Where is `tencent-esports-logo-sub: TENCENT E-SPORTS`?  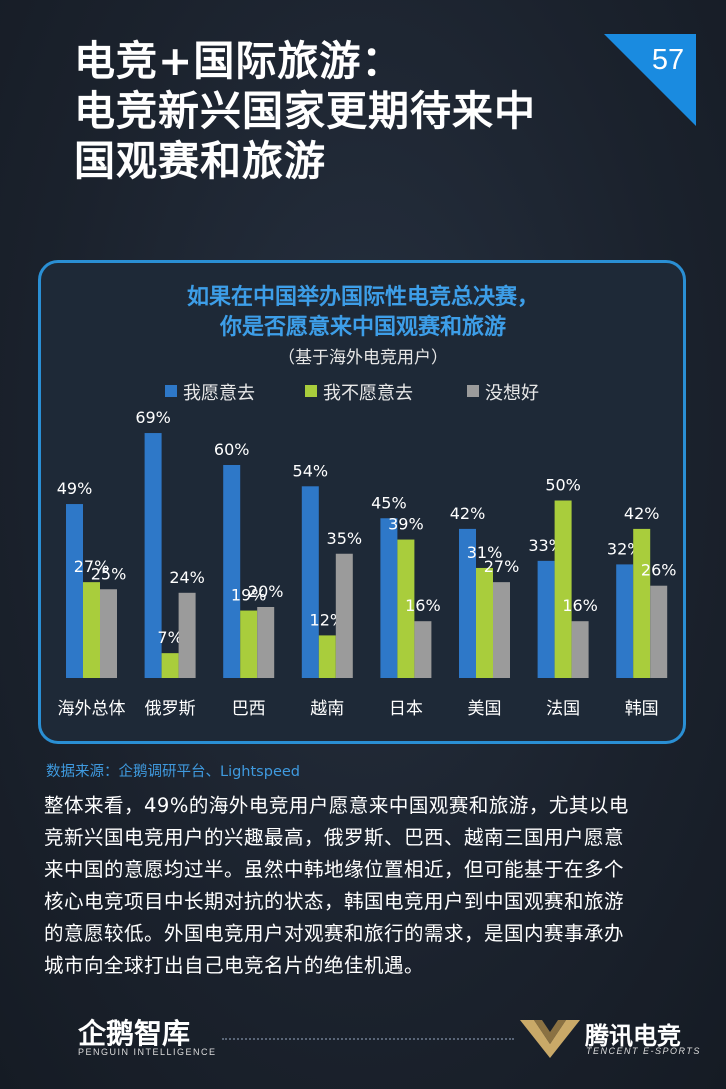
tencent-esports-logo-sub: TENCENT E-SPORTS is located at coordinates (643, 1051).